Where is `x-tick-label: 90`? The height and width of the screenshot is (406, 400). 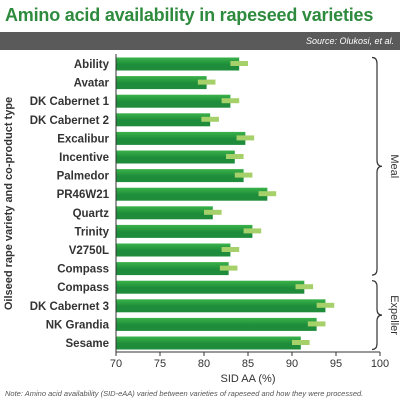 x-tick-label: 90 is located at coordinates (292, 364).